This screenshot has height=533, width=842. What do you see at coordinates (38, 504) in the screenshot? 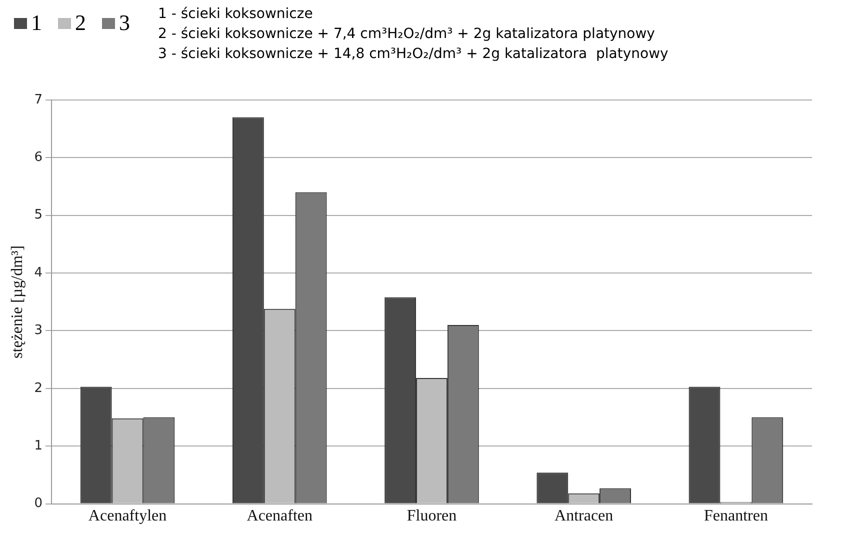
I see `y-tick-label: 0` at bounding box center [38, 504].